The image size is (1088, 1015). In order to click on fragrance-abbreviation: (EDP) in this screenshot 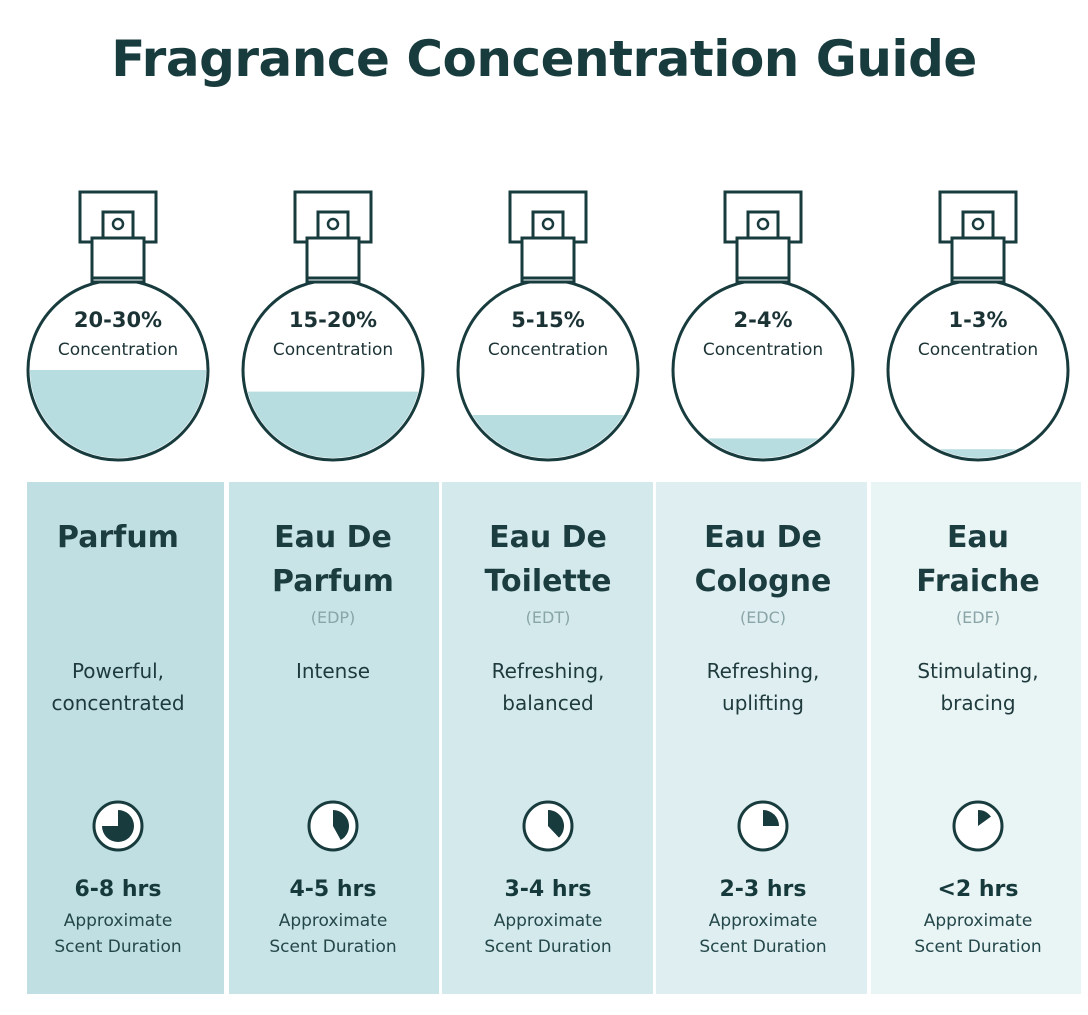, I will do `click(333, 617)`.